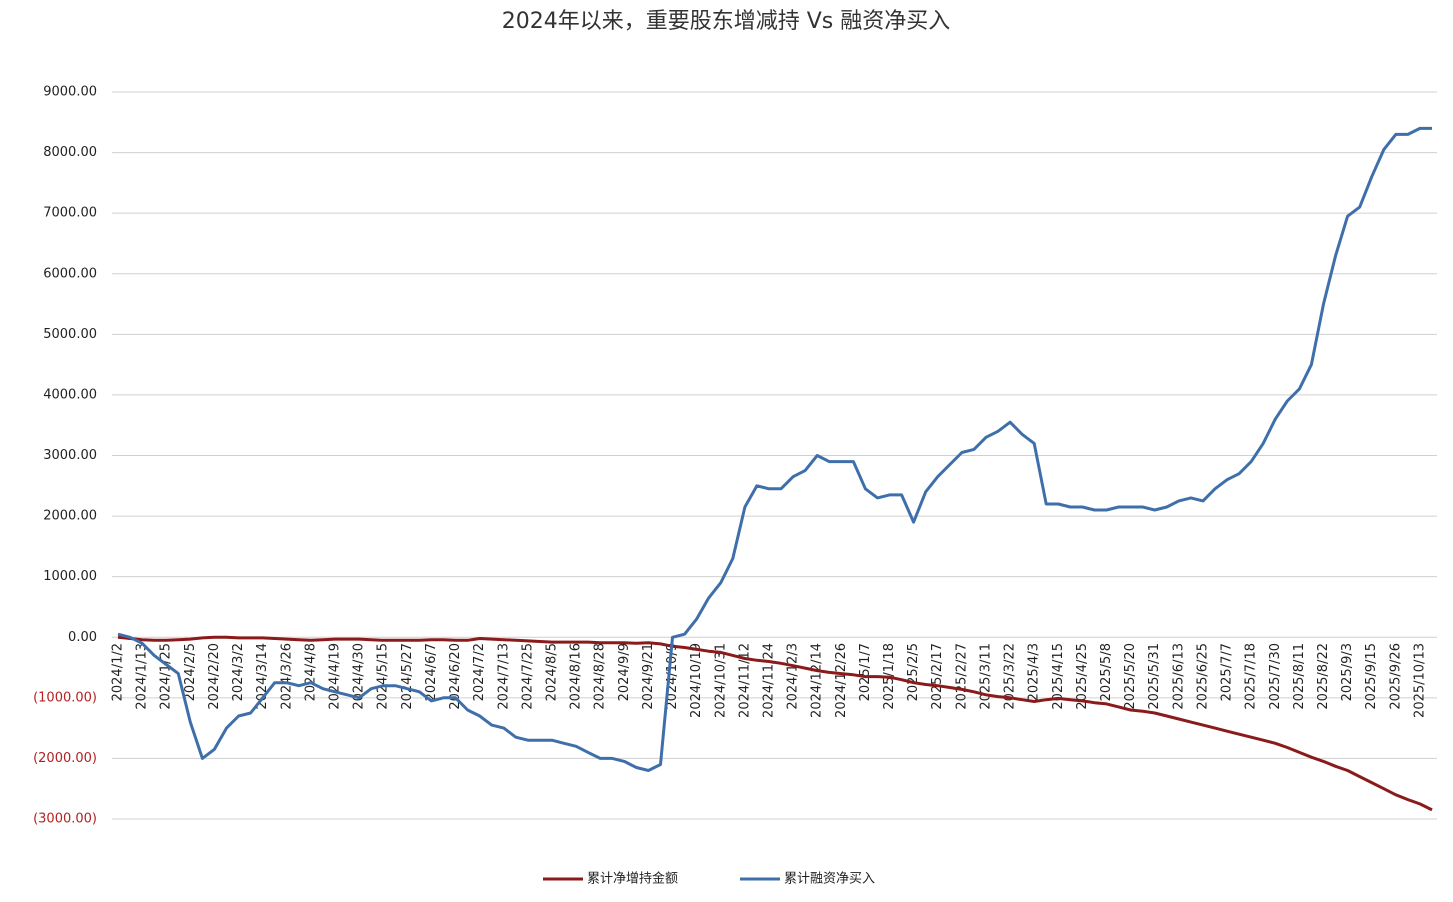  What do you see at coordinates (70, 213) in the screenshot?
I see `y-tick-label: 7000.00` at bounding box center [70, 213].